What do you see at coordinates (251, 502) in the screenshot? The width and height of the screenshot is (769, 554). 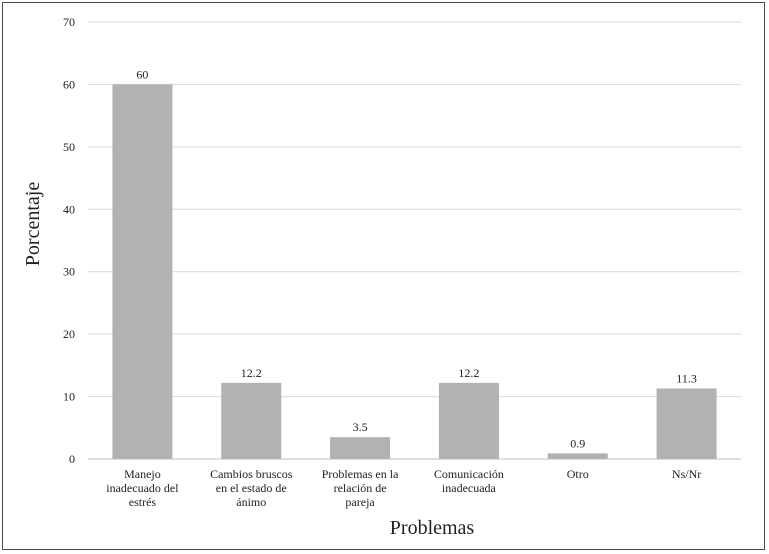 I see `category-label-line: ánimo` at bounding box center [251, 502].